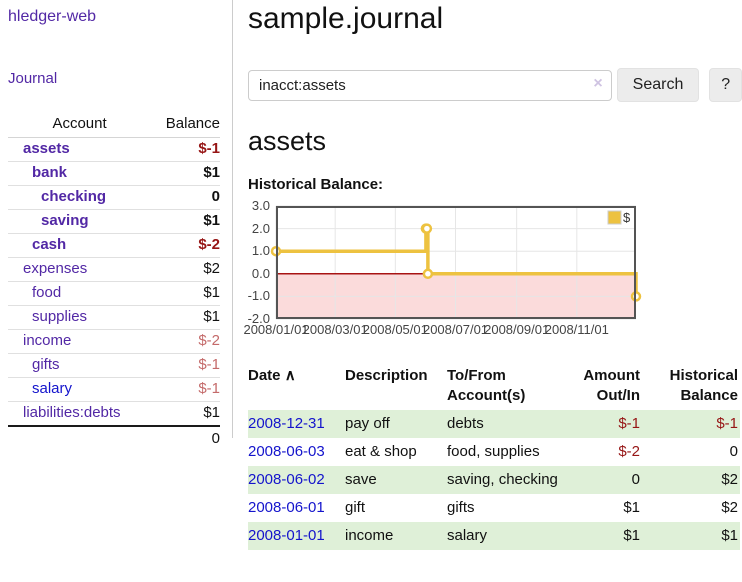 The width and height of the screenshot is (742, 582). Describe the element at coordinates (494, 424) in the screenshot. I see `transaction-row: 2008-12-31 pay off debts $-1 $-1` at that location.